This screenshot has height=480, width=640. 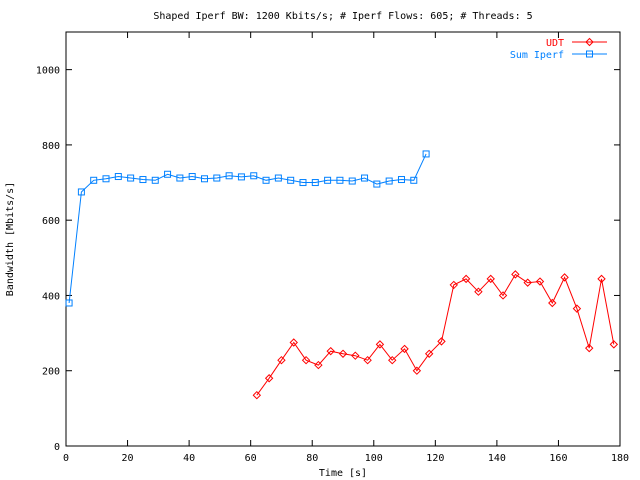 I want to click on x-tick-label: 160, so click(x=558, y=458).